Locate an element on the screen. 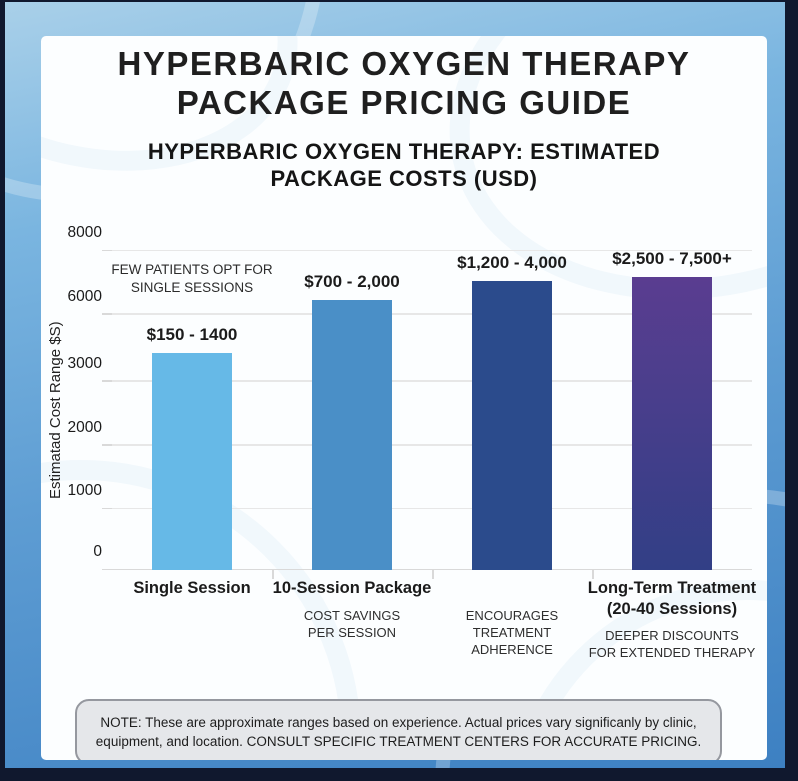 The image size is (798, 781). bar-annotation: FEW PATIENTS OPT FOR SINGLE SESSIONS is located at coordinates (192, 279).